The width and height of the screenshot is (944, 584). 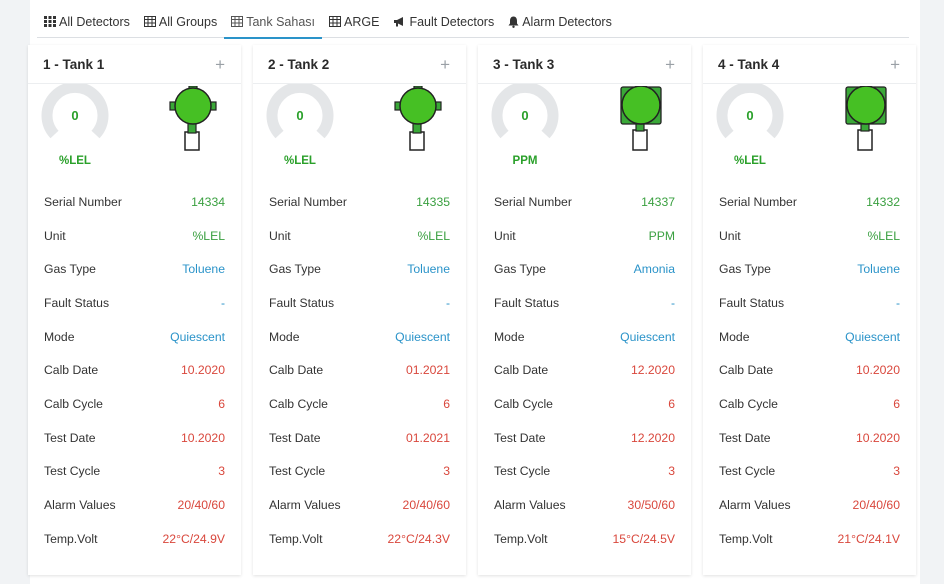 What do you see at coordinates (734, 336) in the screenshot?
I see `mode-label: Mode` at bounding box center [734, 336].